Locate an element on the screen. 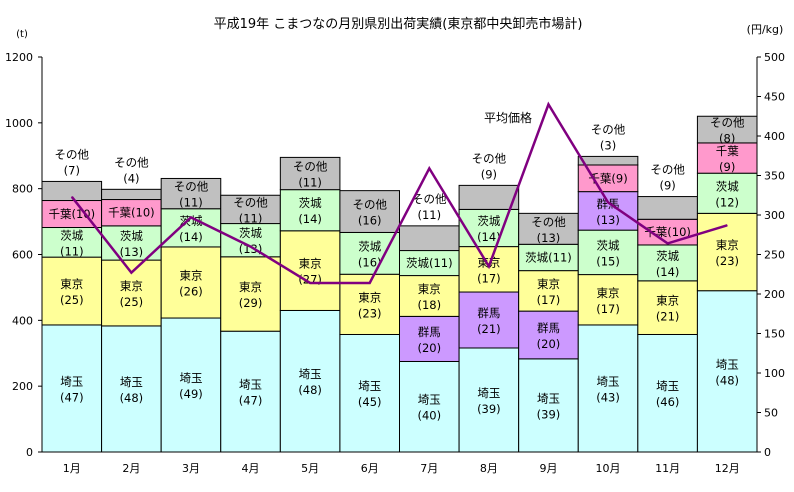 The image size is (794, 492). segment-label: 千葉(10) is located at coordinates (131, 213).